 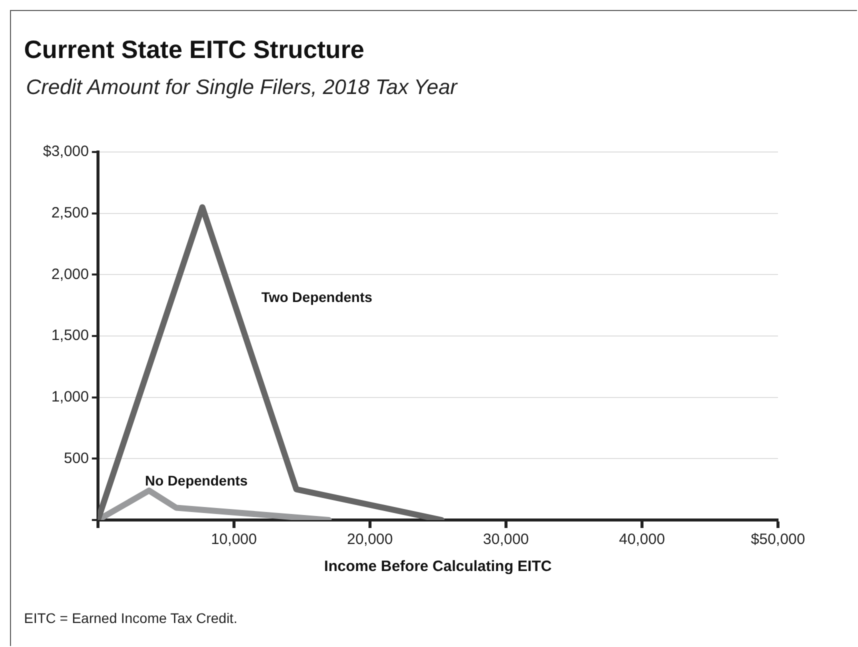 What do you see at coordinates (506, 539) in the screenshot?
I see `x-tick-label: 30,000` at bounding box center [506, 539].